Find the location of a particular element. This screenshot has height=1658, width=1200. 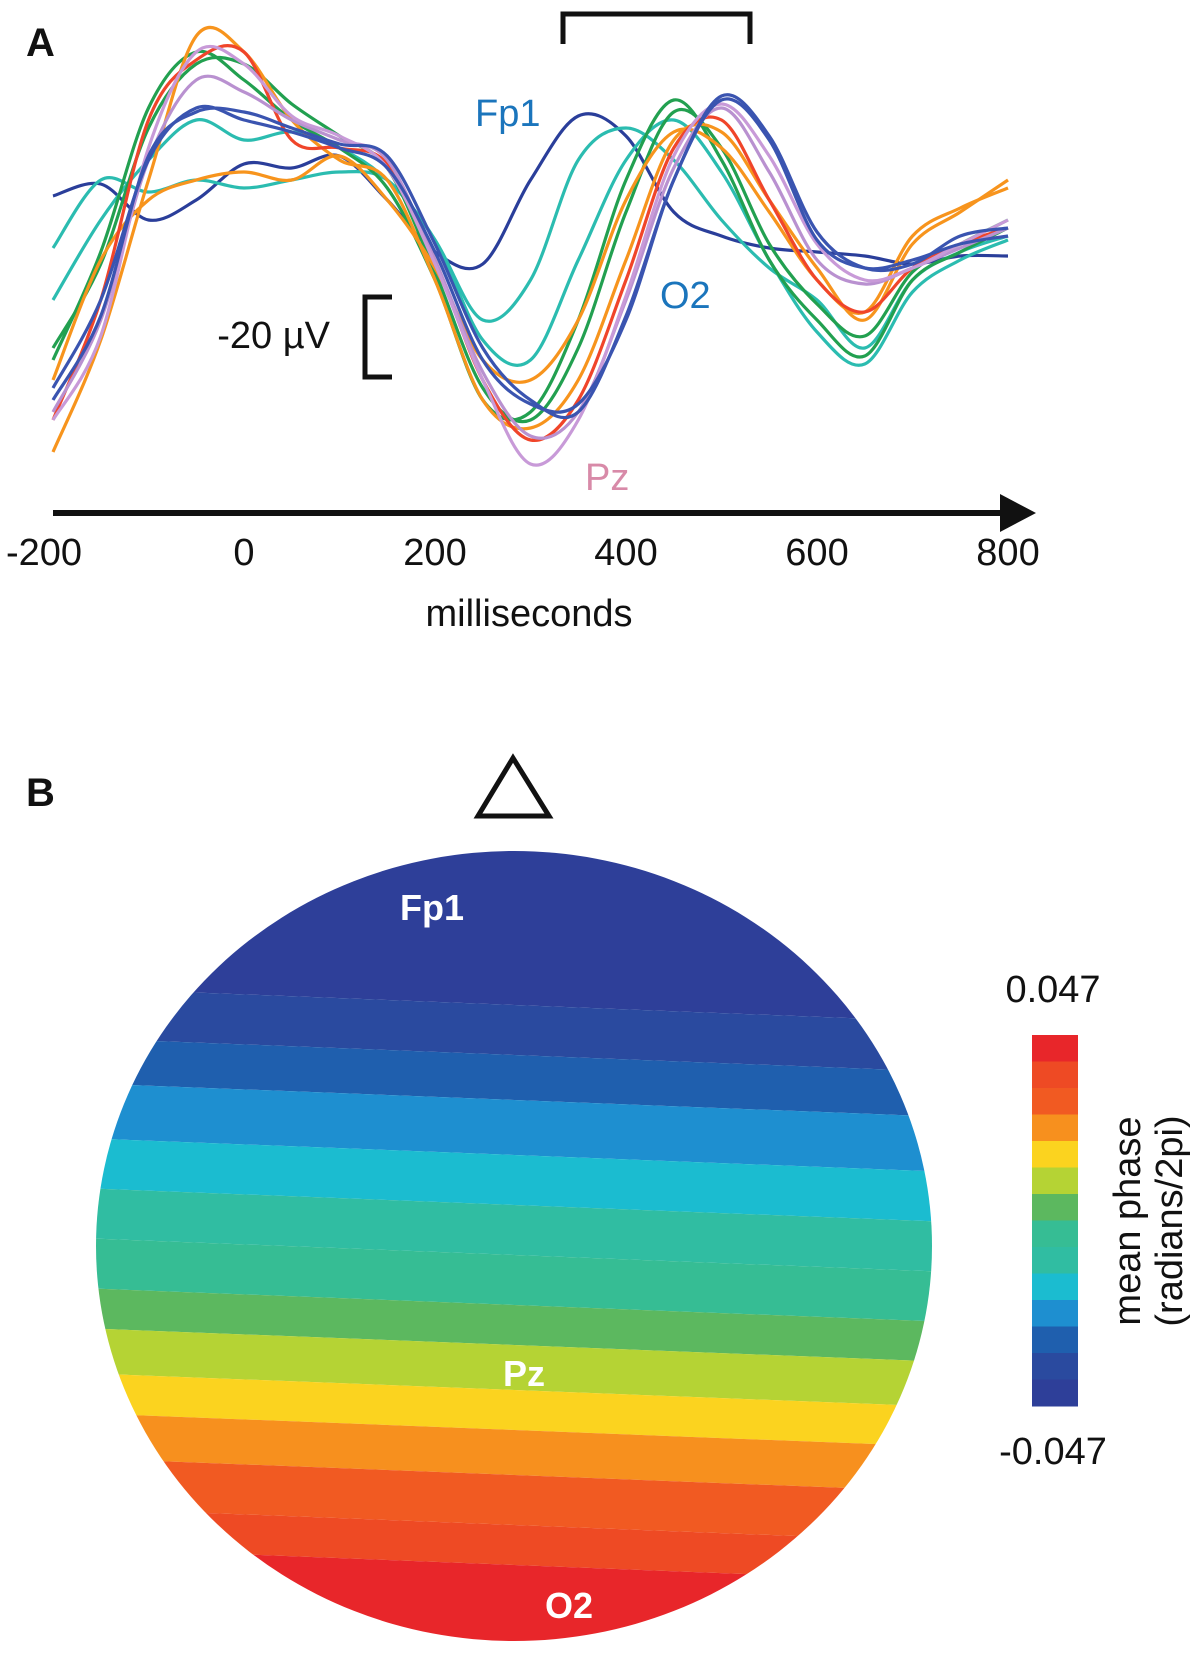

nose-triangle-marker is located at coordinates (513, 786).